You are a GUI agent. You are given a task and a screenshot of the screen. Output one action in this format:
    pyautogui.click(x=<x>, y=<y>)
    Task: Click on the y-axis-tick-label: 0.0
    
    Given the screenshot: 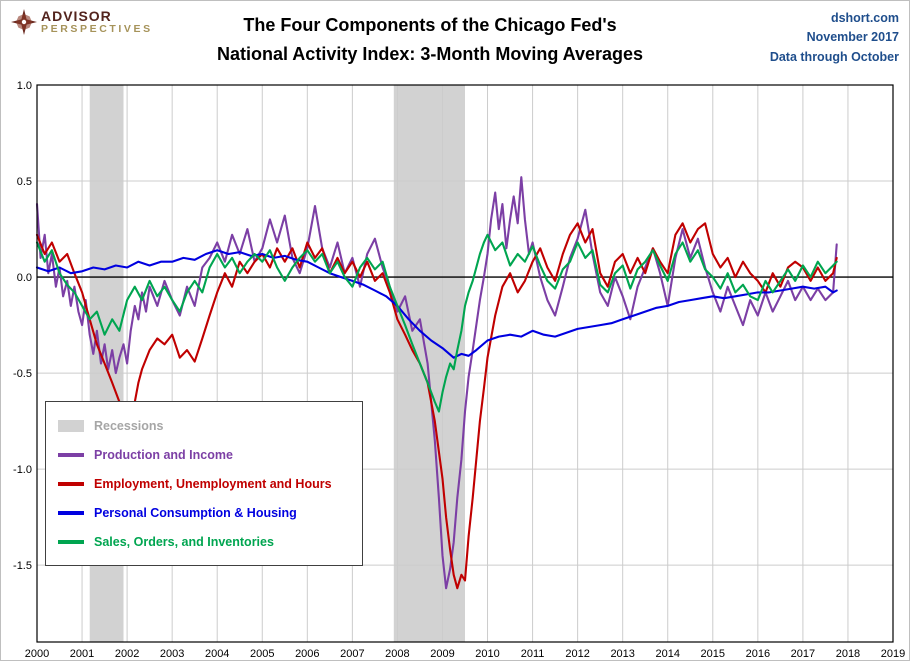 What is the action you would take?
    pyautogui.click(x=24, y=278)
    